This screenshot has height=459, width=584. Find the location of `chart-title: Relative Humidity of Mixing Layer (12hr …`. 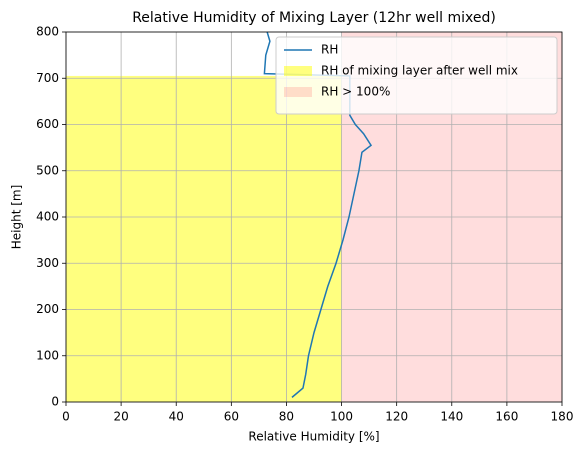

chart-title: Relative Humidity of Mixing Layer (12hr … is located at coordinates (314, 18).